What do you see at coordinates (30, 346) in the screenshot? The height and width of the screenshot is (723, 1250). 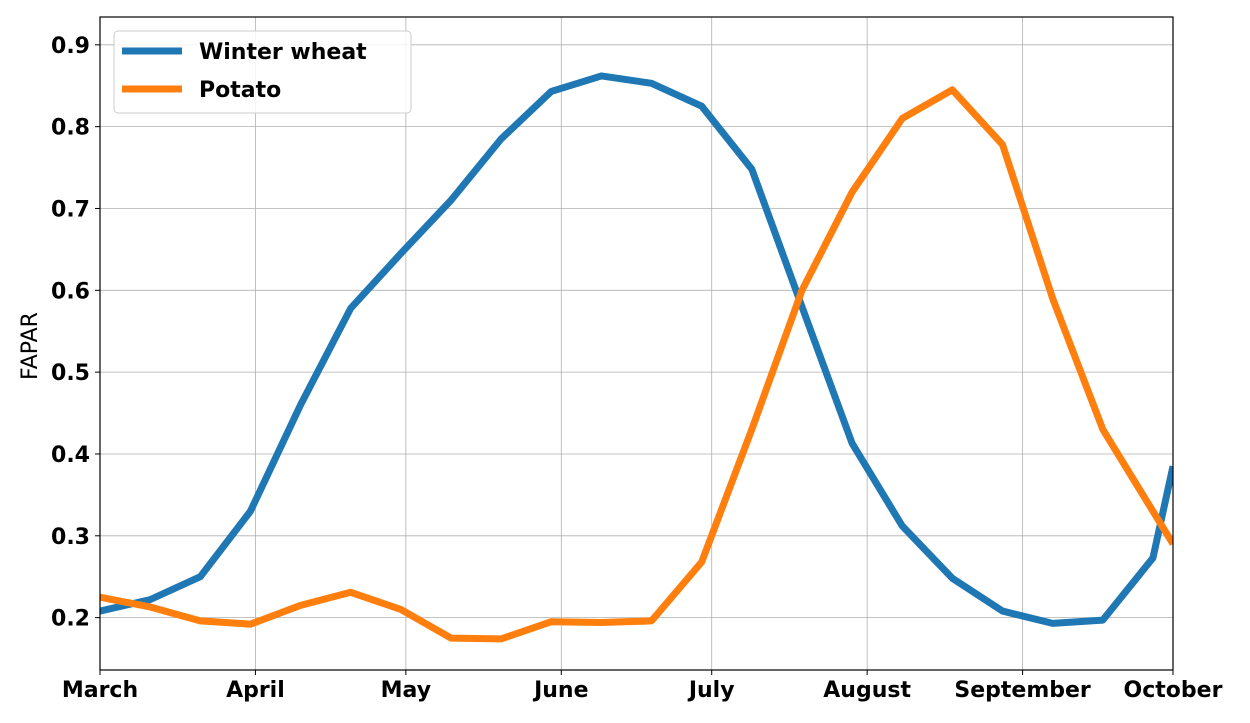 I see `y-axis-label: FAPAR` at bounding box center [30, 346].